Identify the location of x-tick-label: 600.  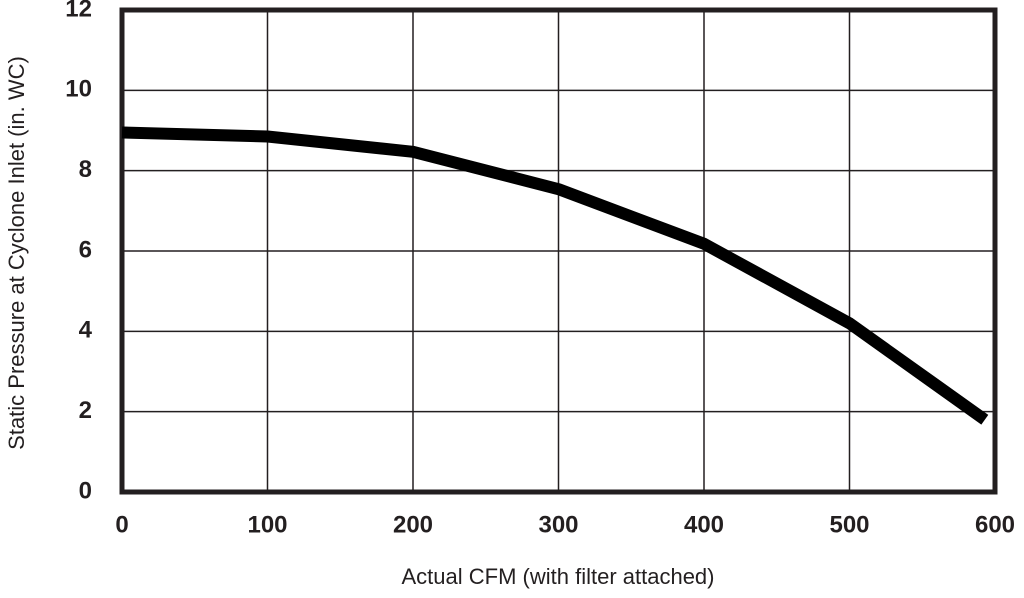
(995, 524).